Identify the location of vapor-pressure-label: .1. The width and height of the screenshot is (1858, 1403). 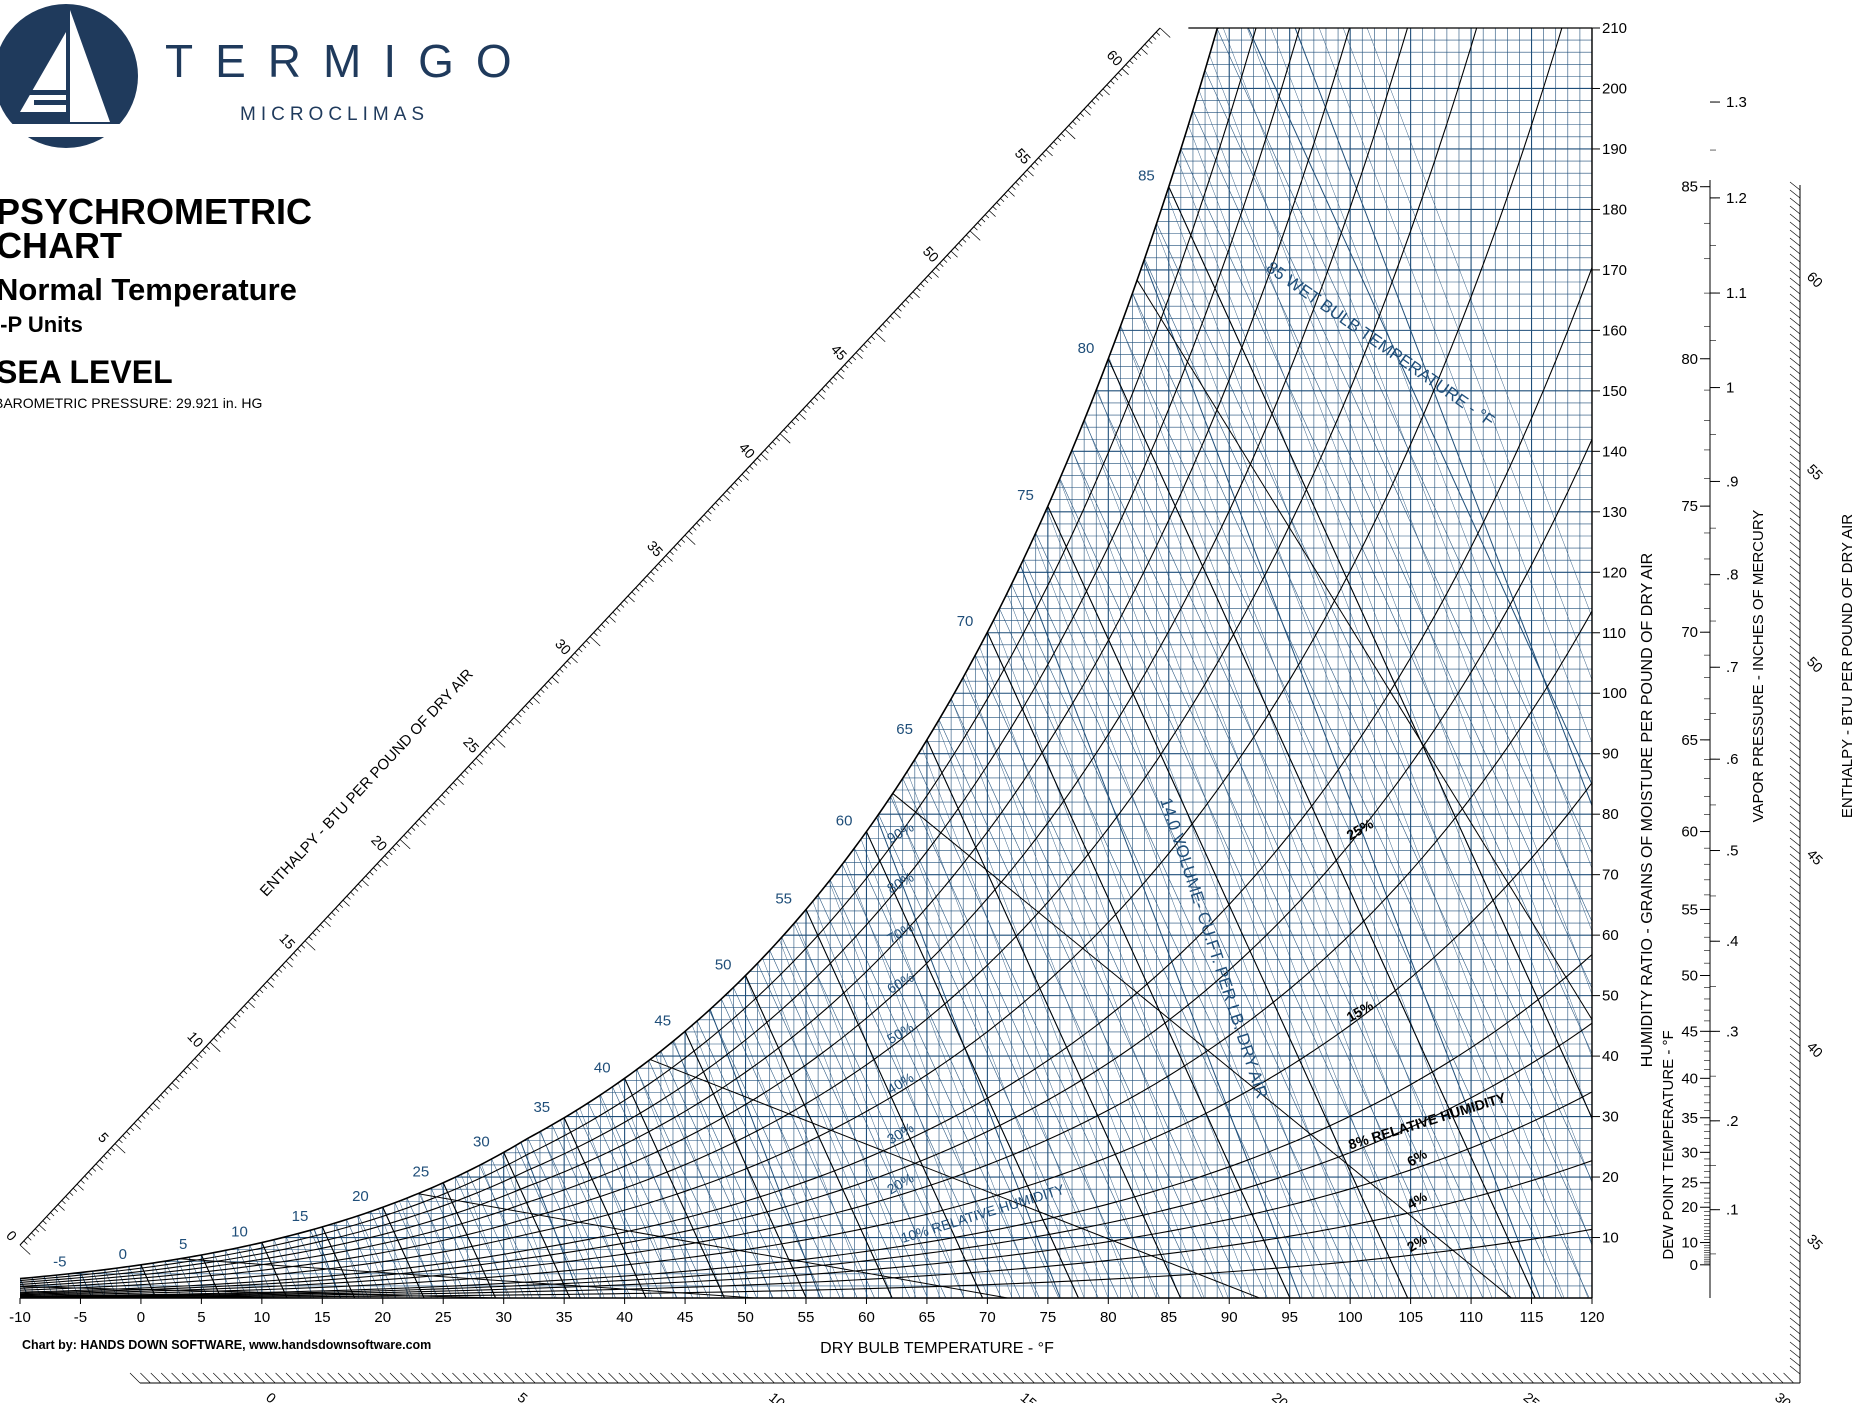
(1732, 1210).